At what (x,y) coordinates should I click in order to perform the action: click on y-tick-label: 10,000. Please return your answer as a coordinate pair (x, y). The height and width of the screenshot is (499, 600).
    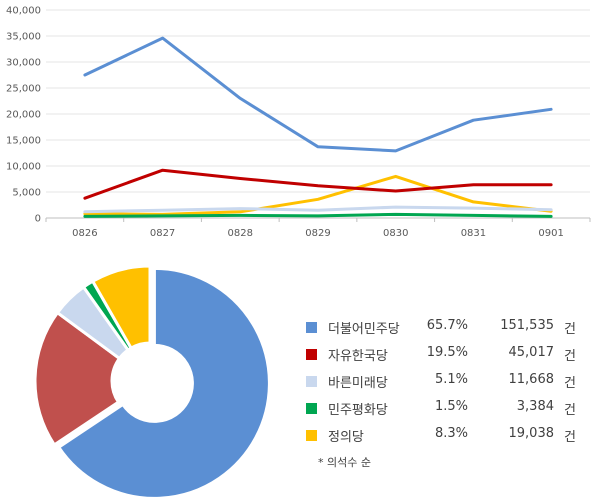
    Looking at the image, I should click on (23, 167).